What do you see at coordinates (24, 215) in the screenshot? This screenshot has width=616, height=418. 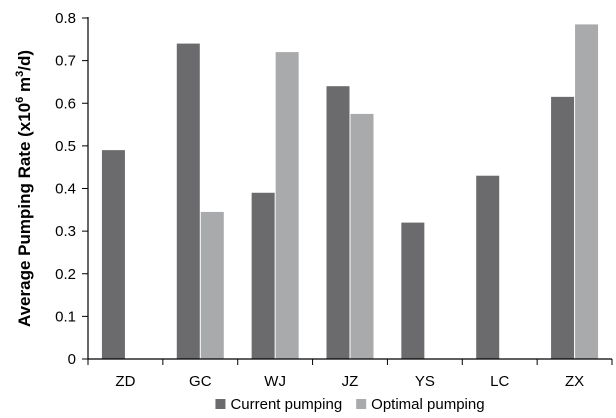 I see `y-axis-title-part: Average Pumping Rate (x10` at bounding box center [24, 215].